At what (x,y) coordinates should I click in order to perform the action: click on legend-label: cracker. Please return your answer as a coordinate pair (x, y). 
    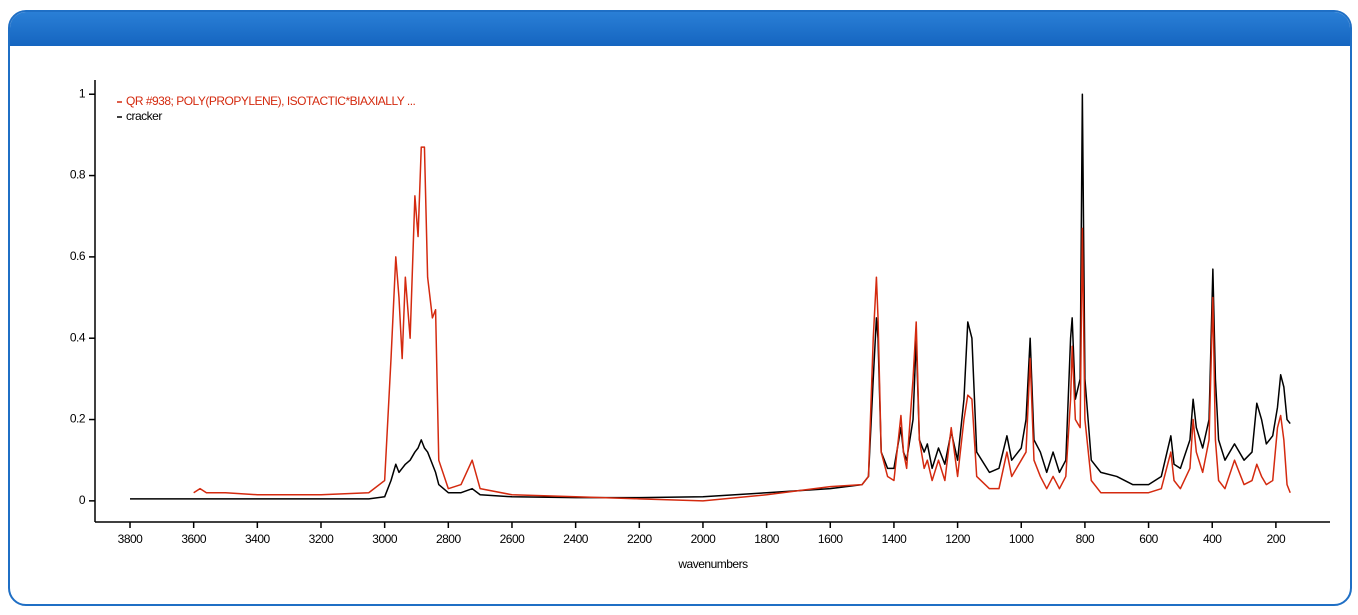
    Looking at the image, I should click on (144, 116).